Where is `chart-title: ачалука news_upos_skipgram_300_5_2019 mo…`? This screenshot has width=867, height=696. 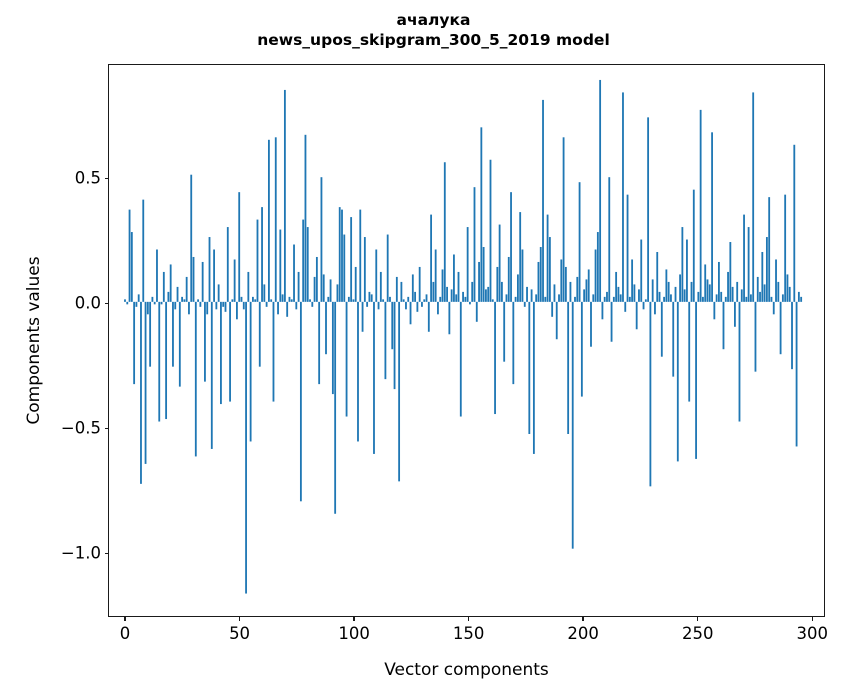
chart-title: ачалука news_upos_skipgram_300_5_2019 mo… is located at coordinates (433, 30).